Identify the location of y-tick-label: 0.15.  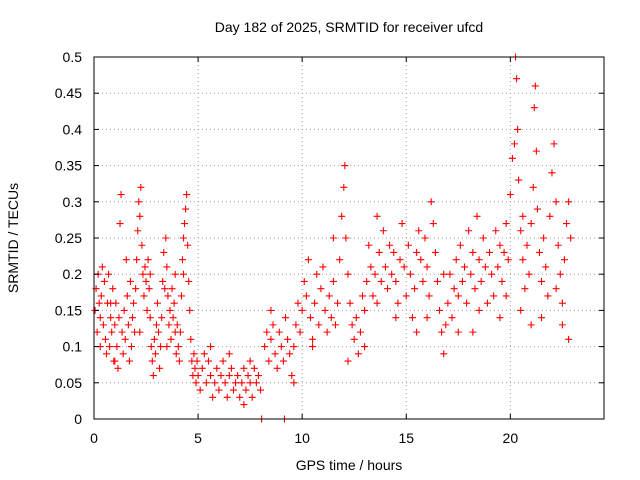
(68, 310).